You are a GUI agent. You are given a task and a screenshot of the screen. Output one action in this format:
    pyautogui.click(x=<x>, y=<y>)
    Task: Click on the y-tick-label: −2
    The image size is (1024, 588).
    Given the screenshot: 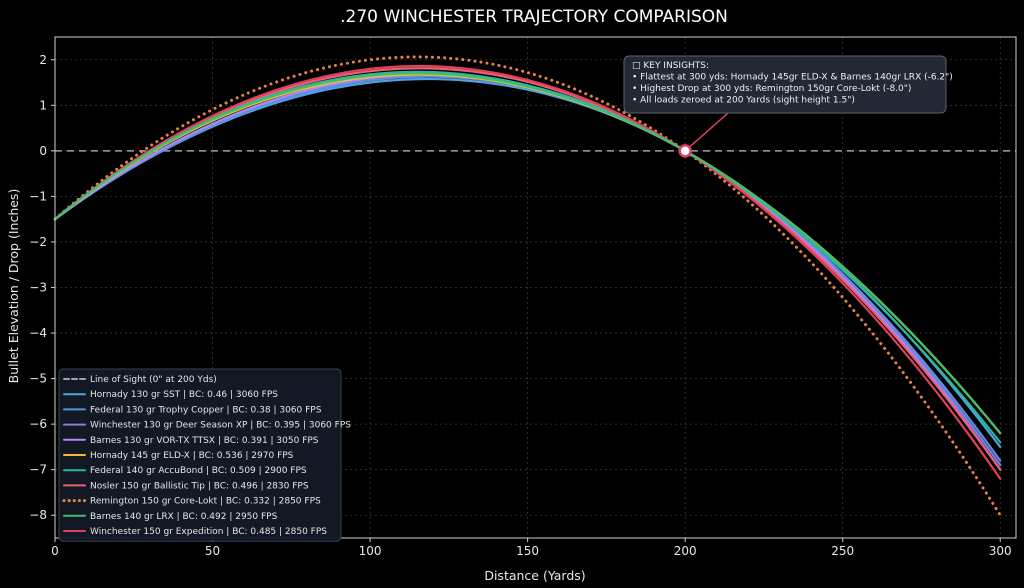 What is the action you would take?
    pyautogui.click(x=38, y=242)
    